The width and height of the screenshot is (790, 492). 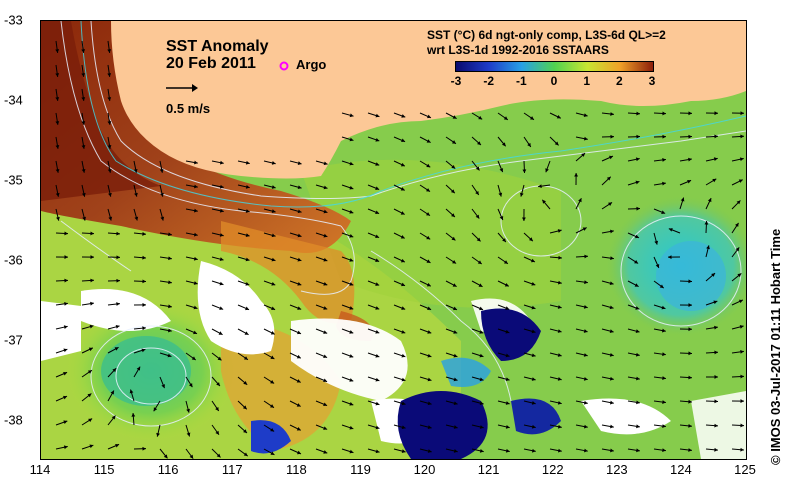 What do you see at coordinates (13, 180) in the screenshot?
I see `y-tick-label: -35` at bounding box center [13, 180].